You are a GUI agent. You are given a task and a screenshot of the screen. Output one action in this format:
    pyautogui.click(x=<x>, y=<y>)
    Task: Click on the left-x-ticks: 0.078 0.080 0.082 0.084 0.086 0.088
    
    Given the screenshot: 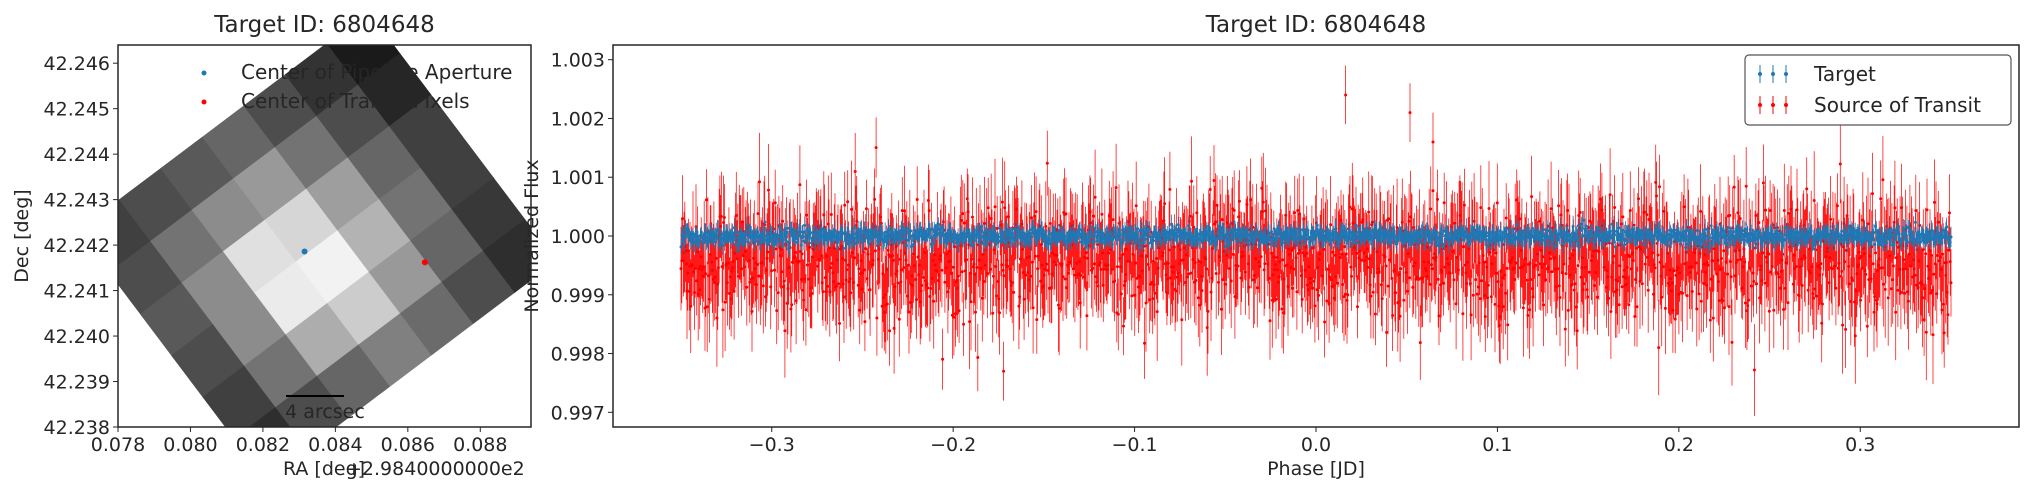 What is the action you would take?
    pyautogui.click(x=299, y=441)
    